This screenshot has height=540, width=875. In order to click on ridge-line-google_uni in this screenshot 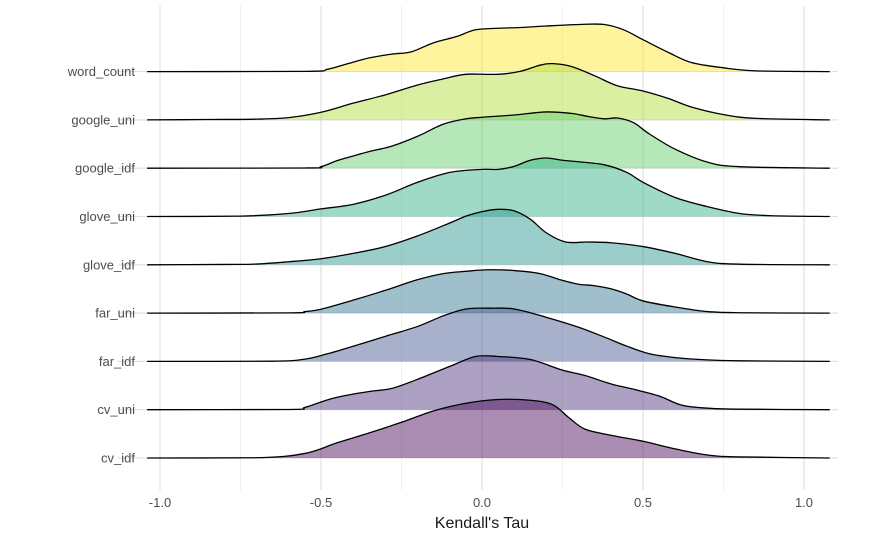, I will do `click(488, 91)`.